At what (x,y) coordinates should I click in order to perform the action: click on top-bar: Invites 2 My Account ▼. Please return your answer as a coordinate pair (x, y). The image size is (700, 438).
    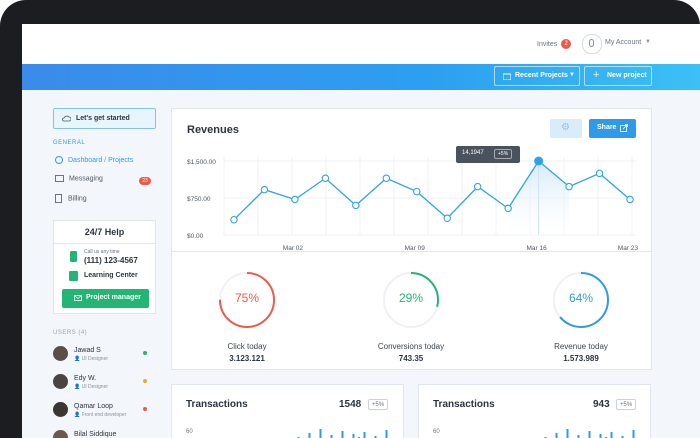
    Looking at the image, I should click on (361, 44).